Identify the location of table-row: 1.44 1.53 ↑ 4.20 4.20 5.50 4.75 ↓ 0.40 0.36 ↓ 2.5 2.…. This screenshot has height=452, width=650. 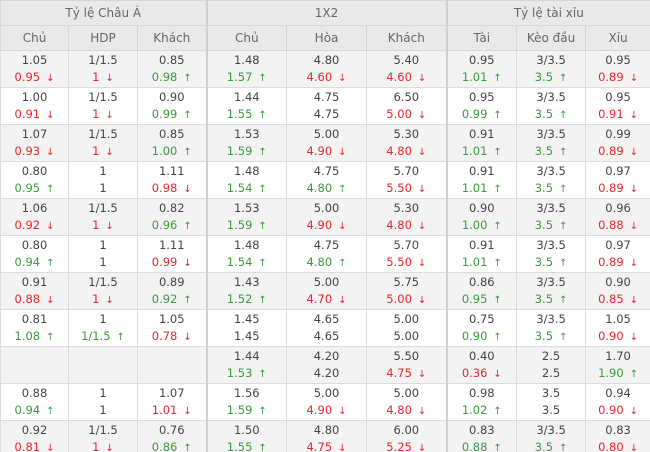
(325, 365).